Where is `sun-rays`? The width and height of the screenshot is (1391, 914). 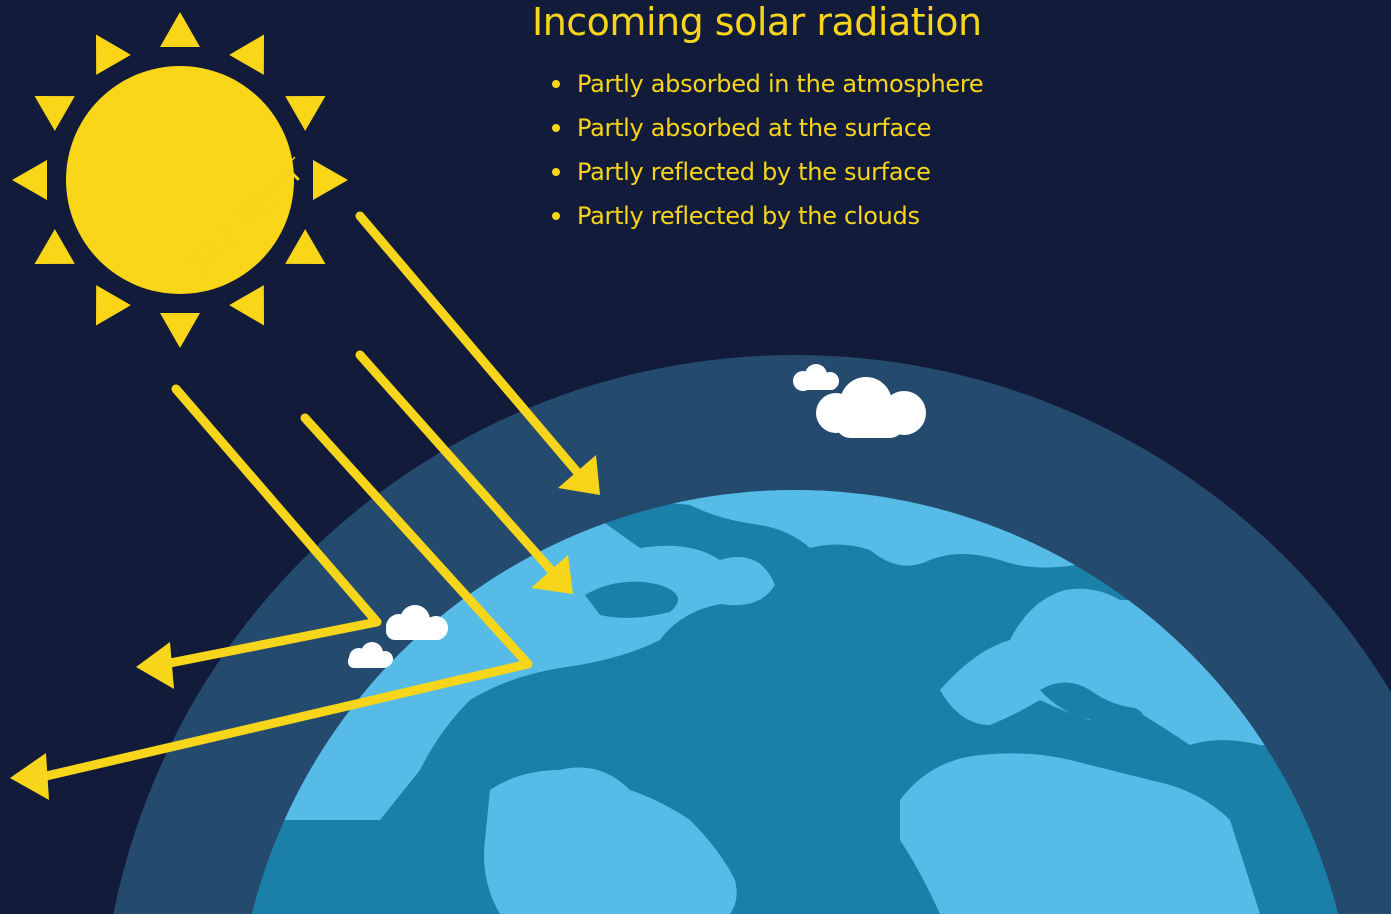
sun-rays is located at coordinates (180, 180).